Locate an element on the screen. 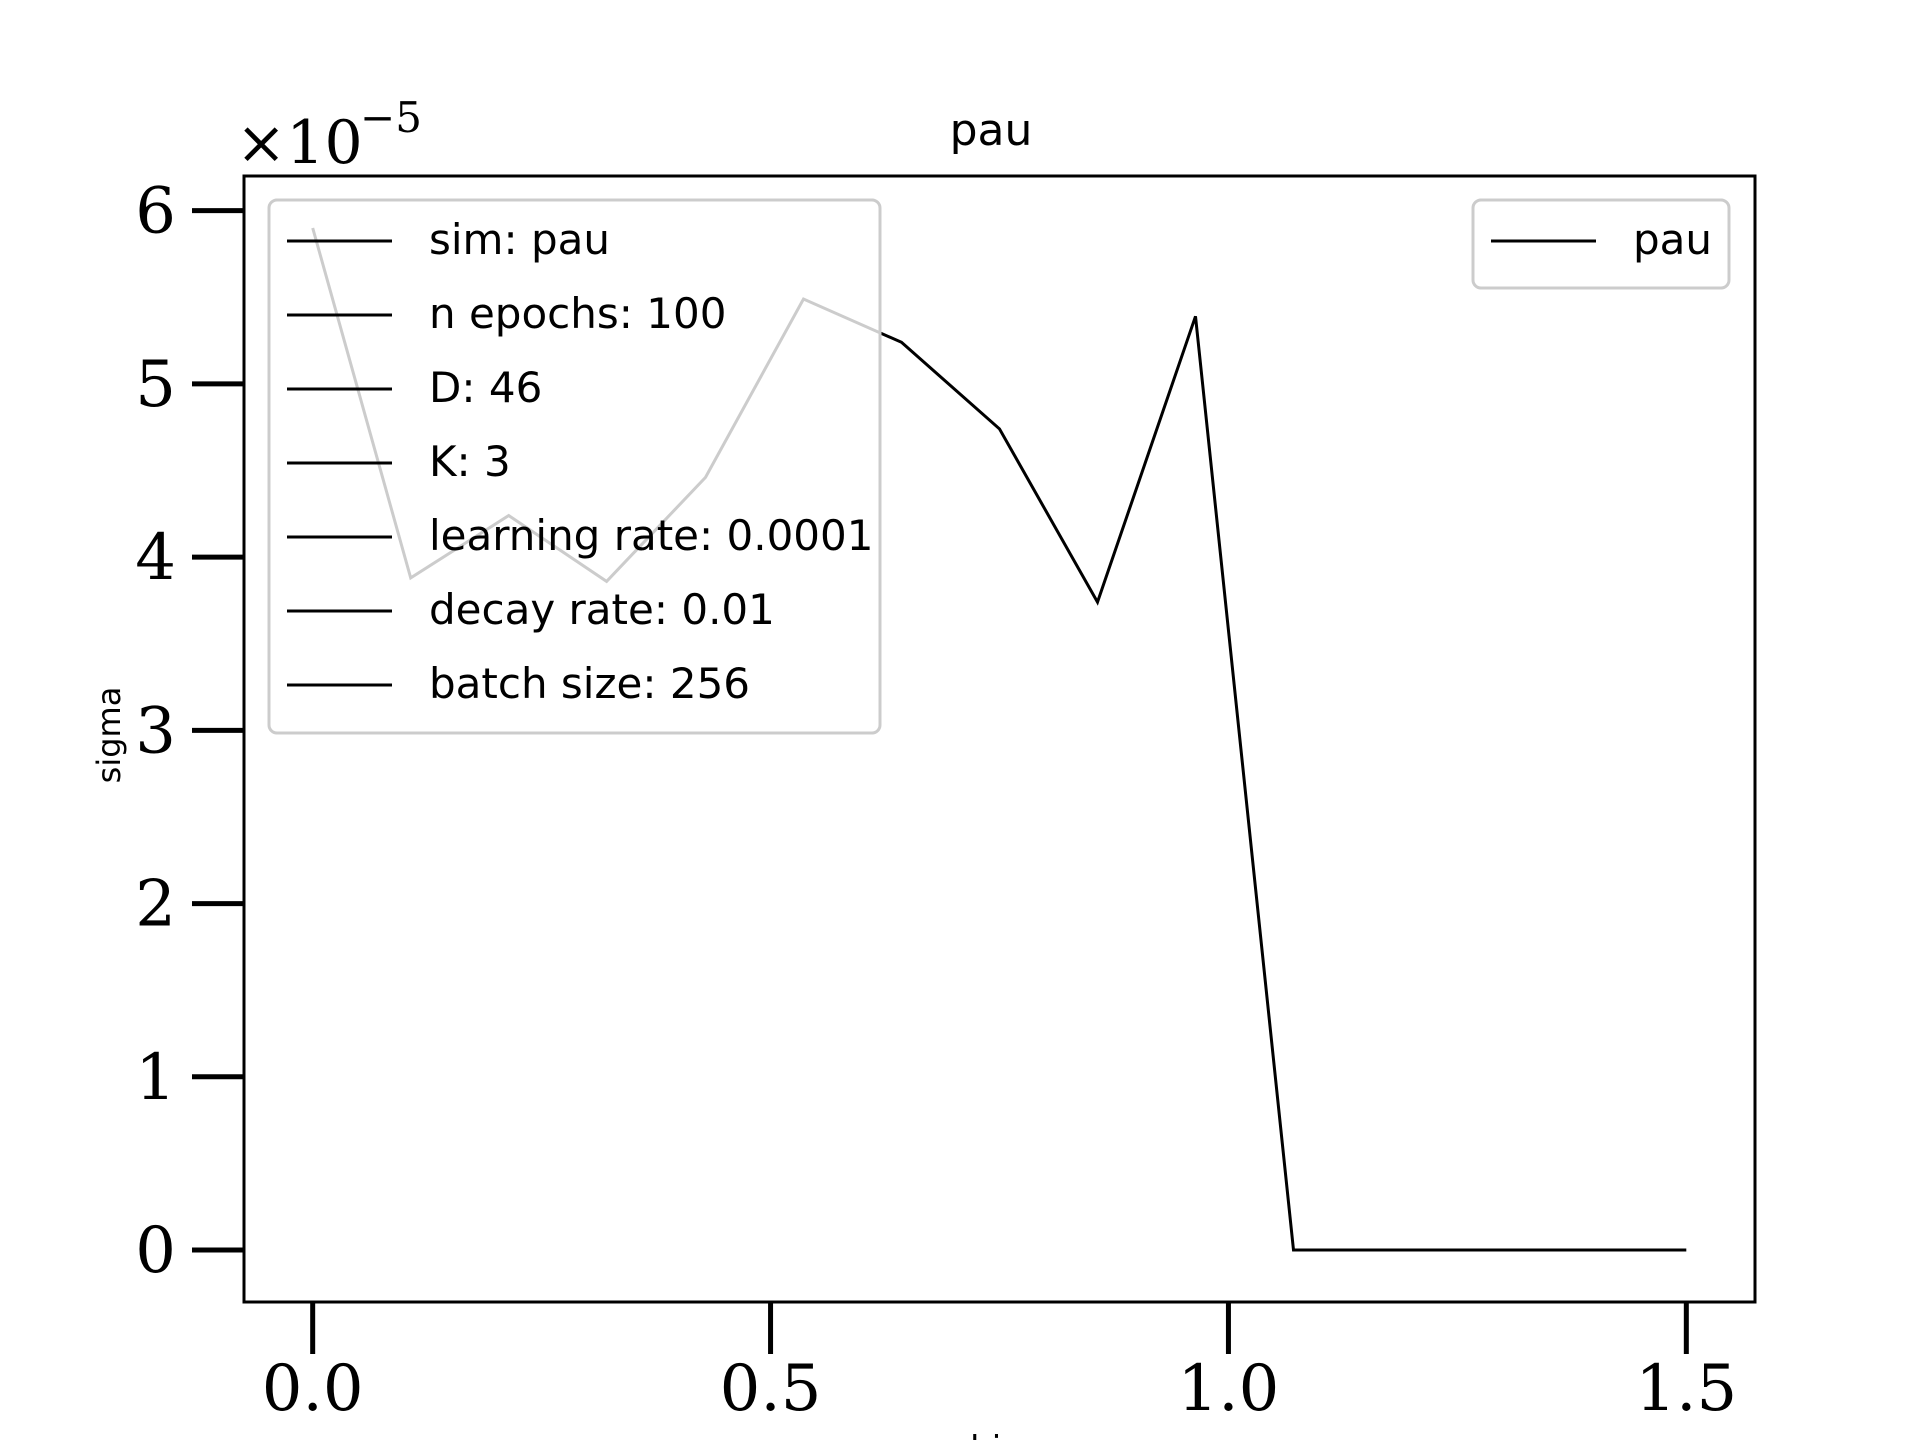 The height and width of the screenshot is (1440, 1920). legend-series: pau is located at coordinates (1601, 244).